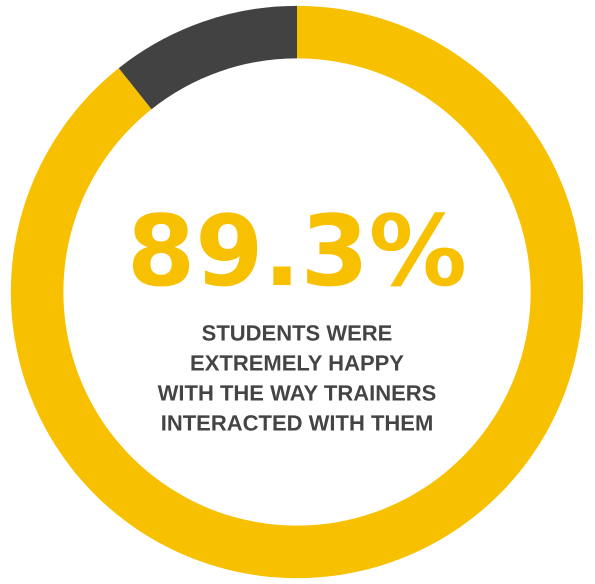 This screenshot has height=584, width=595. I want to click on data-label: 89.3%, so click(297, 252).